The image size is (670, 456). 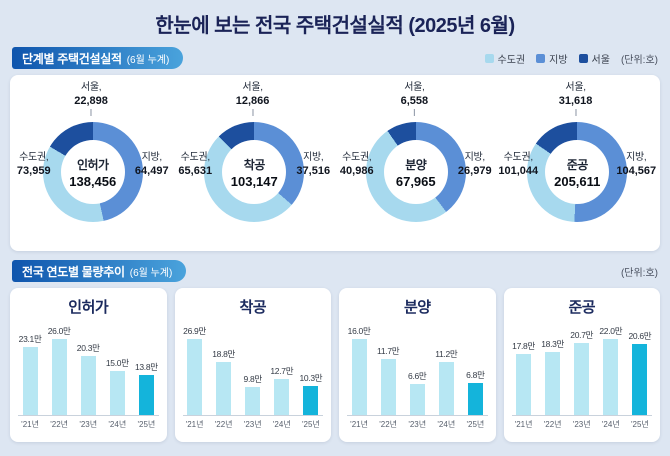 I want to click on bar-chart-title: 준공, so click(x=582, y=307).